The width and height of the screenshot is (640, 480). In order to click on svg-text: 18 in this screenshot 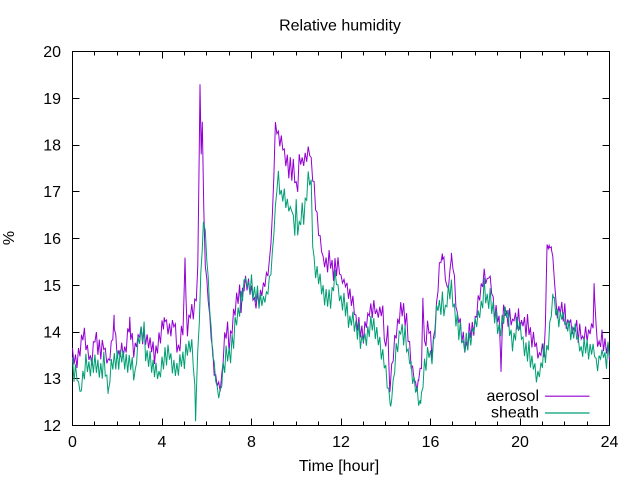, I will do `click(52, 146)`.